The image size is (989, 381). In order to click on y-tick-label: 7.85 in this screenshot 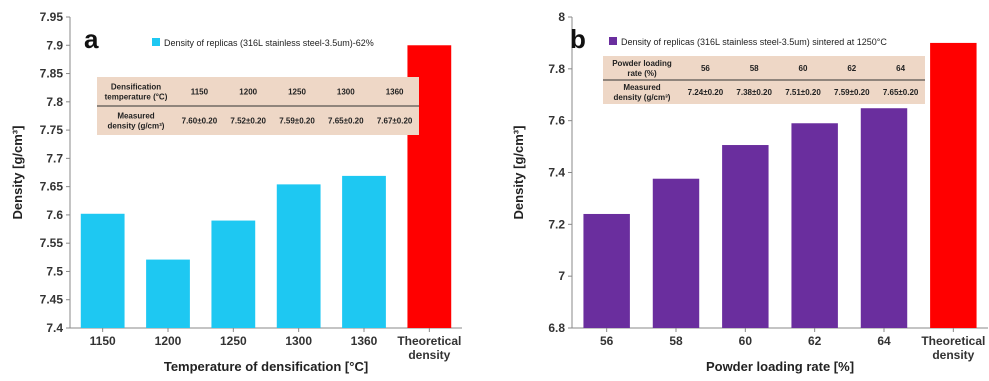, I will do `click(52, 74)`.